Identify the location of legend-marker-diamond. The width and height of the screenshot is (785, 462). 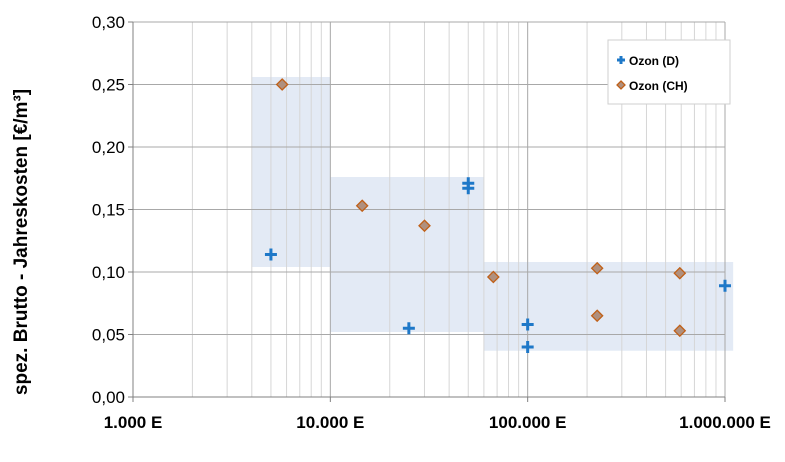
(621, 85).